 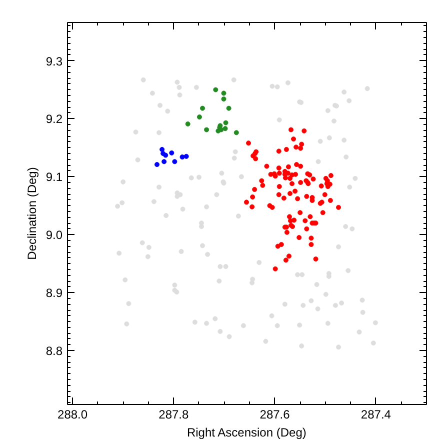 What do you see at coordinates (54, 351) in the screenshot?
I see `y-tick-label: 8.8` at bounding box center [54, 351].